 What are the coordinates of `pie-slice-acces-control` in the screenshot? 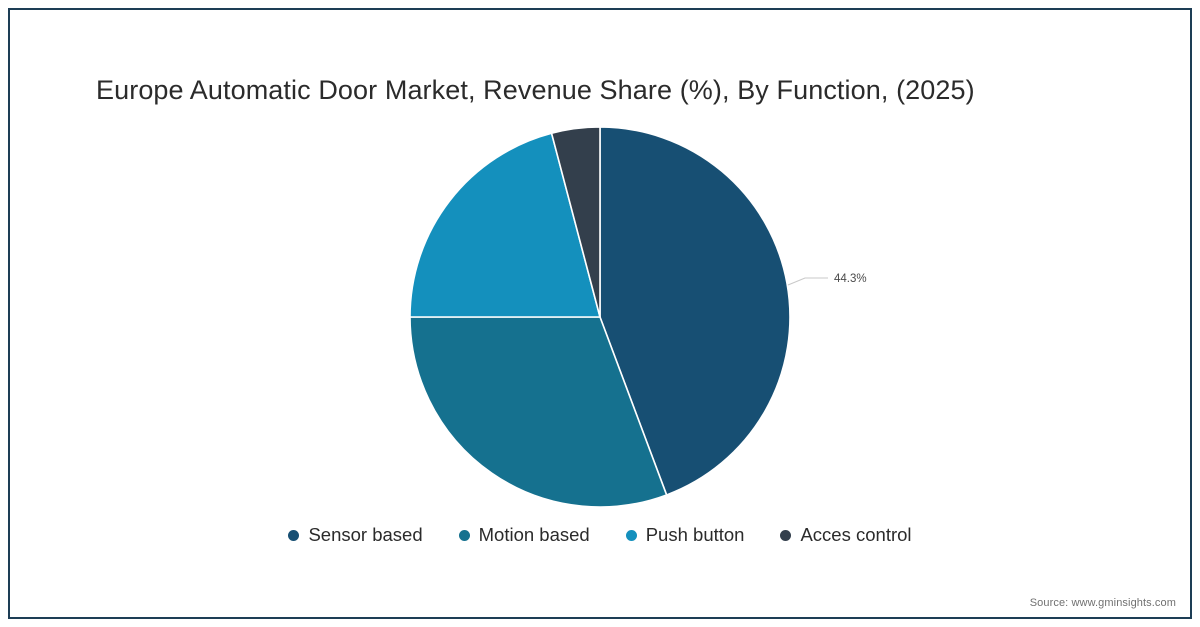 It's located at (575, 222).